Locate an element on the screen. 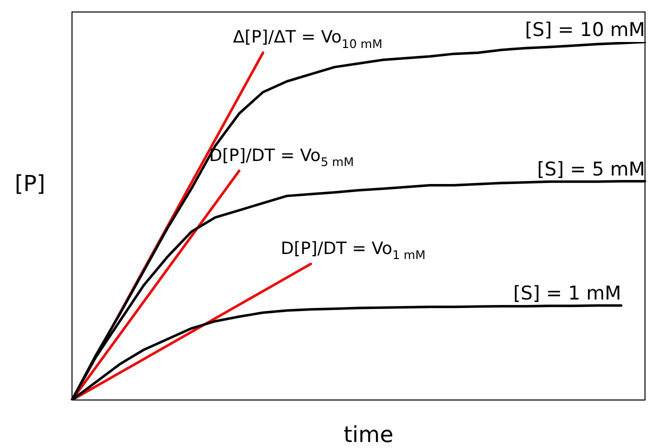 The height and width of the screenshot is (448, 650). x-axis-title: time is located at coordinates (369, 435).